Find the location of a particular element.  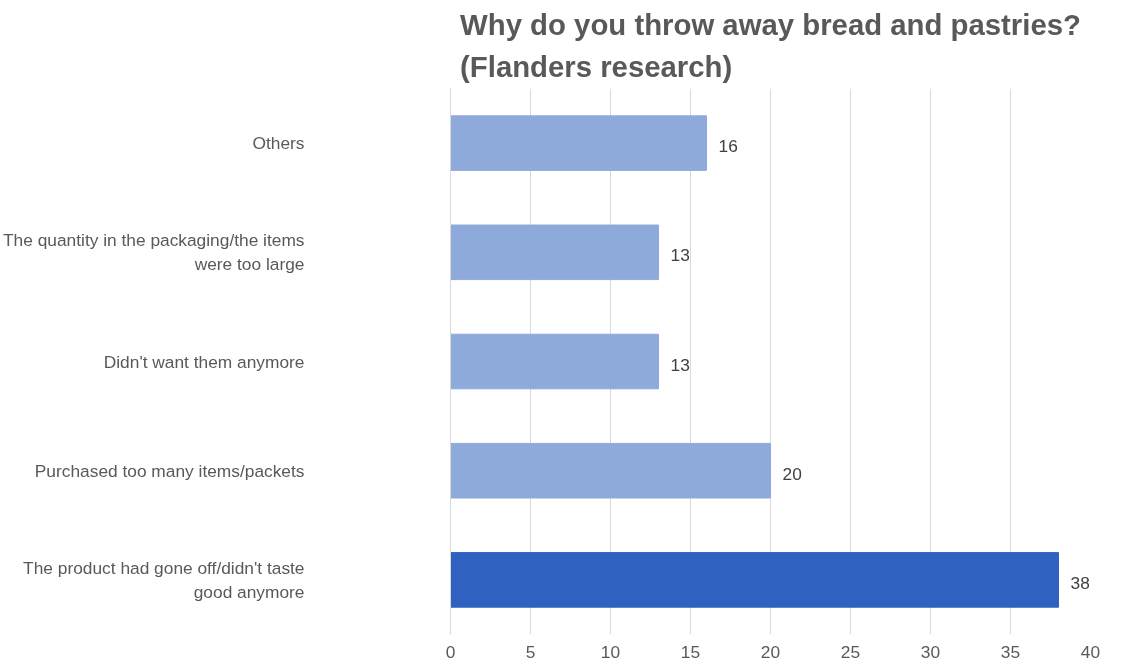

y-tick-label: Others is located at coordinates (278, 143).